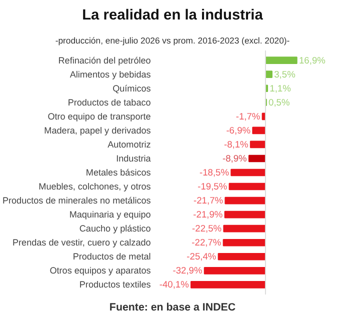 Image resolution: width=350 pixels, height=318 pixels. What do you see at coordinates (95, 187) in the screenshot?
I see `y-tick-label: Muebles, colchones, y otros` at bounding box center [95, 187].